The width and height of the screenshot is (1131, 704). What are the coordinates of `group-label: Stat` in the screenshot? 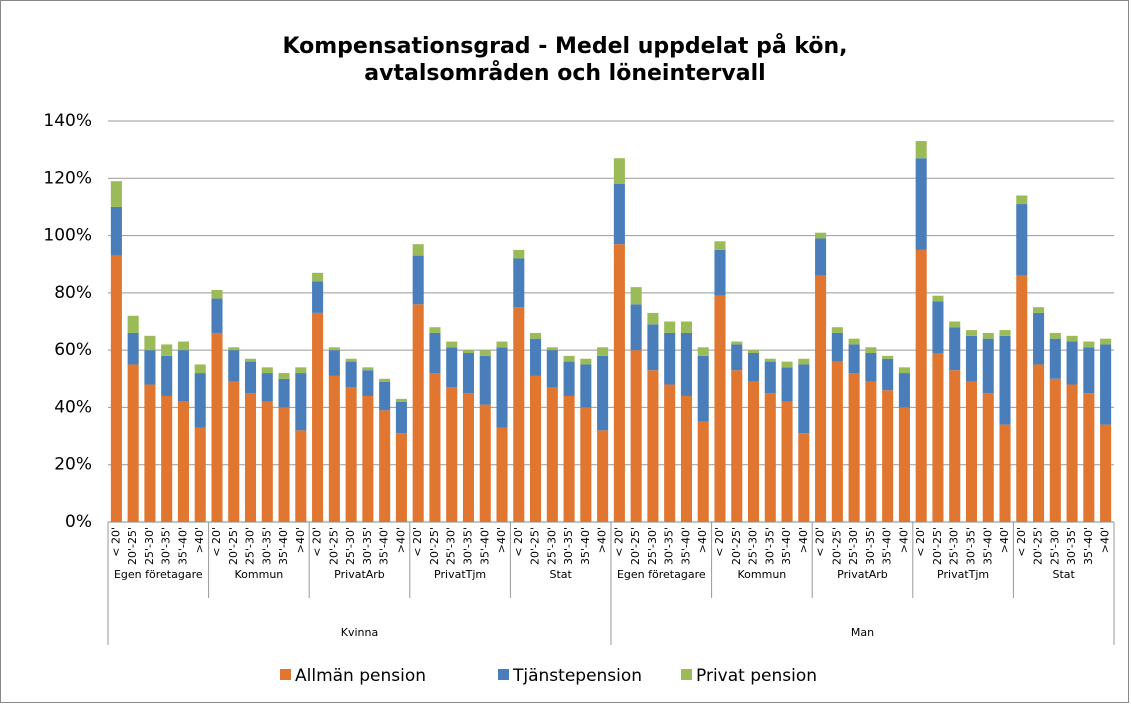 It's located at (1063, 574).